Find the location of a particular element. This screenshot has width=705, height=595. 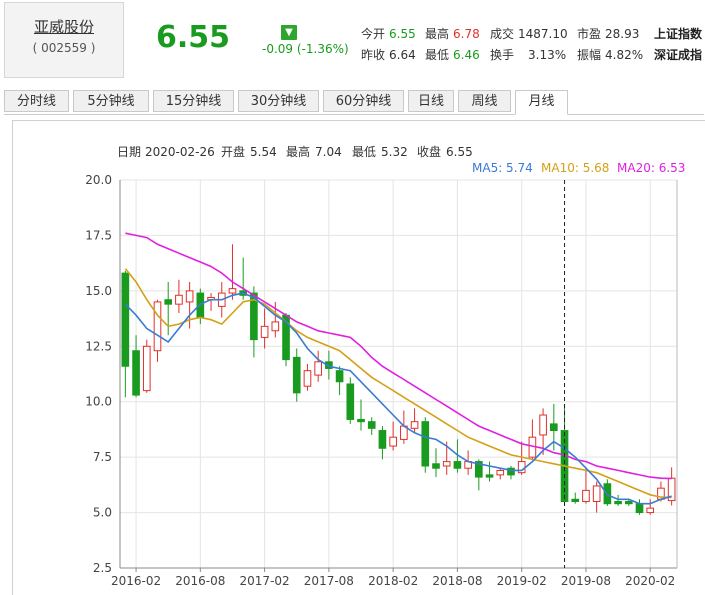

index-link-sh: 上证指数 is located at coordinates (678, 34).